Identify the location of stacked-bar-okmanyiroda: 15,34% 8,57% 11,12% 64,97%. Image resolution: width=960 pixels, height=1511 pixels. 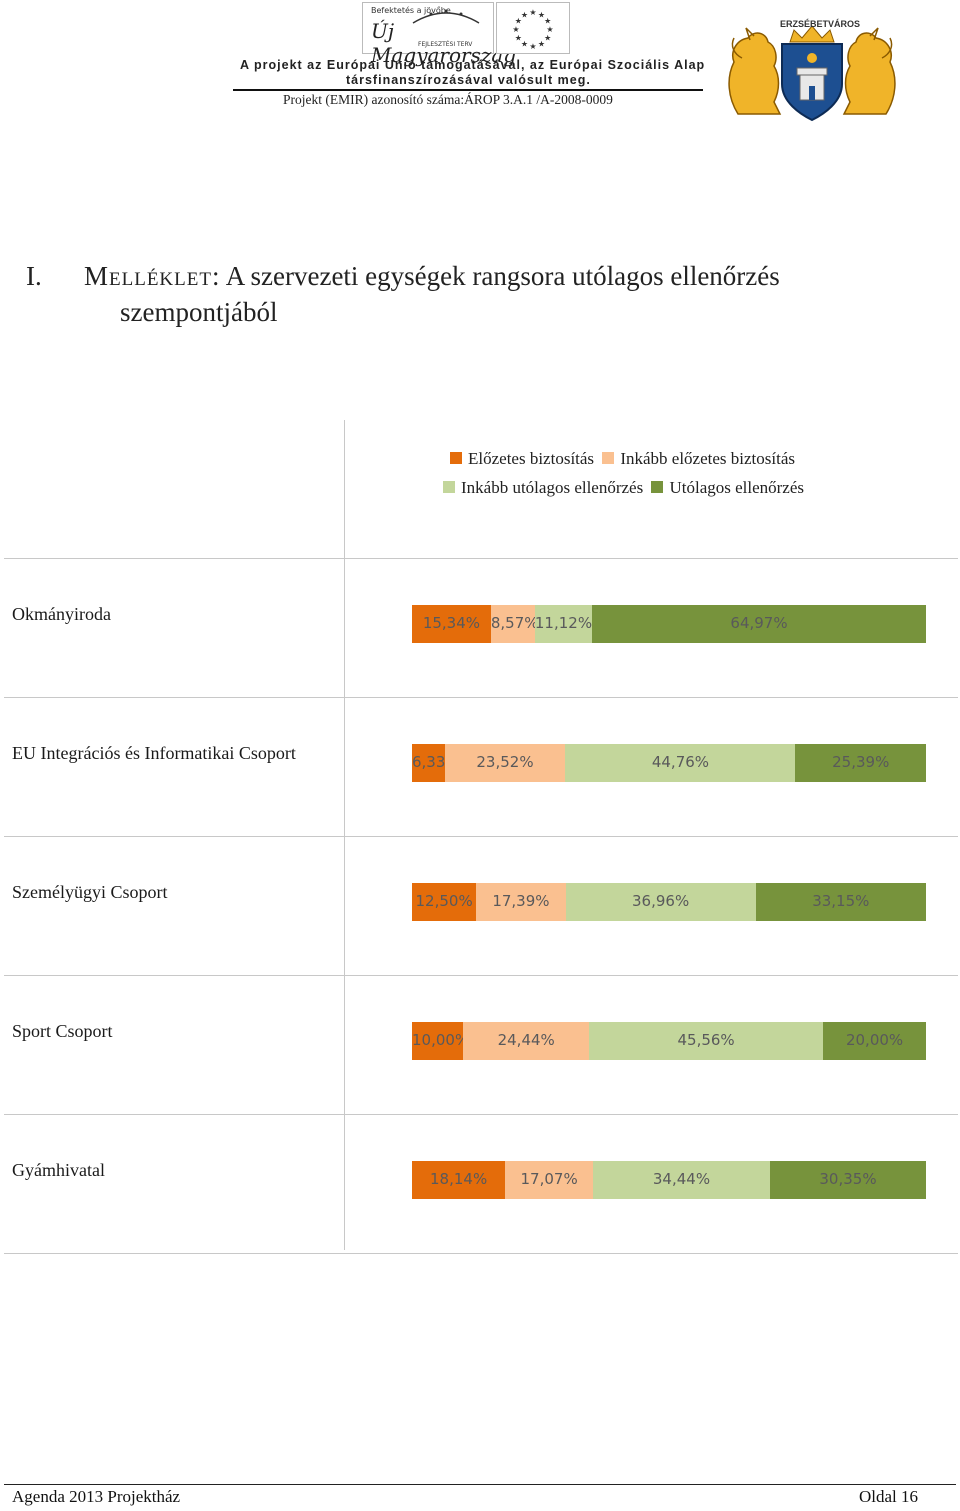
(669, 624).